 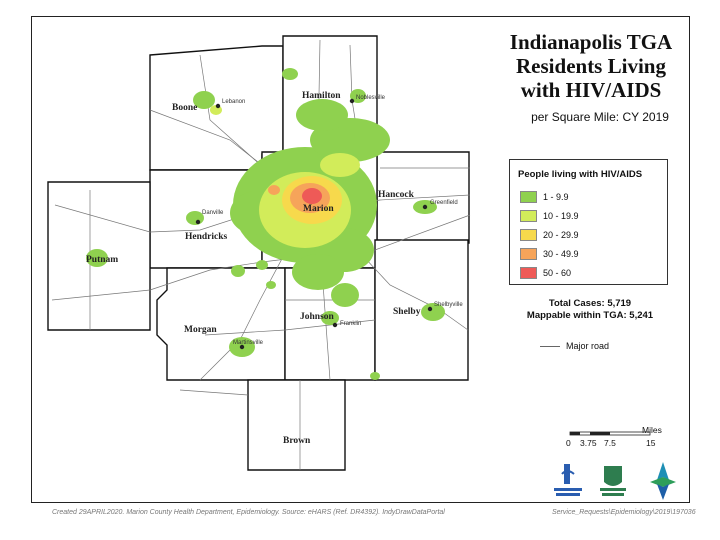 What do you see at coordinates (561, 235) in the screenshot?
I see `legend-label: 20 - 29.9` at bounding box center [561, 235].